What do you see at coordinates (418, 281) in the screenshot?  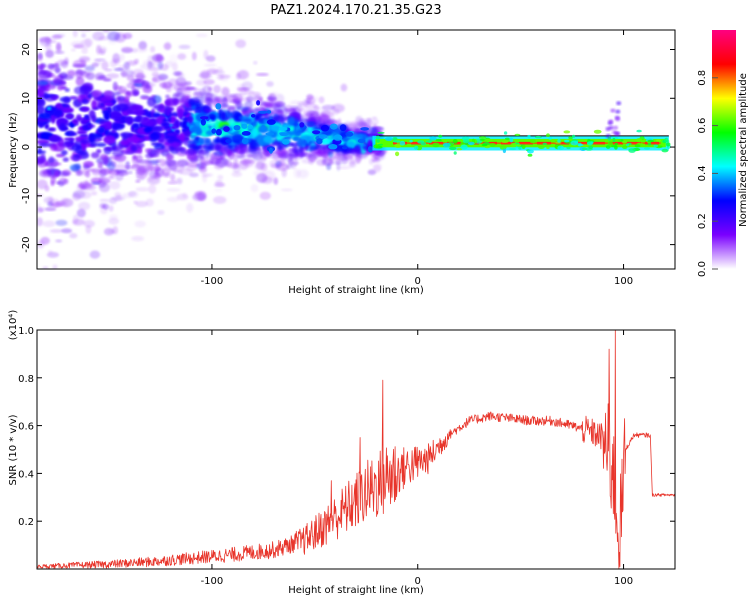 I see `top-xtick-label: 0` at bounding box center [418, 281].